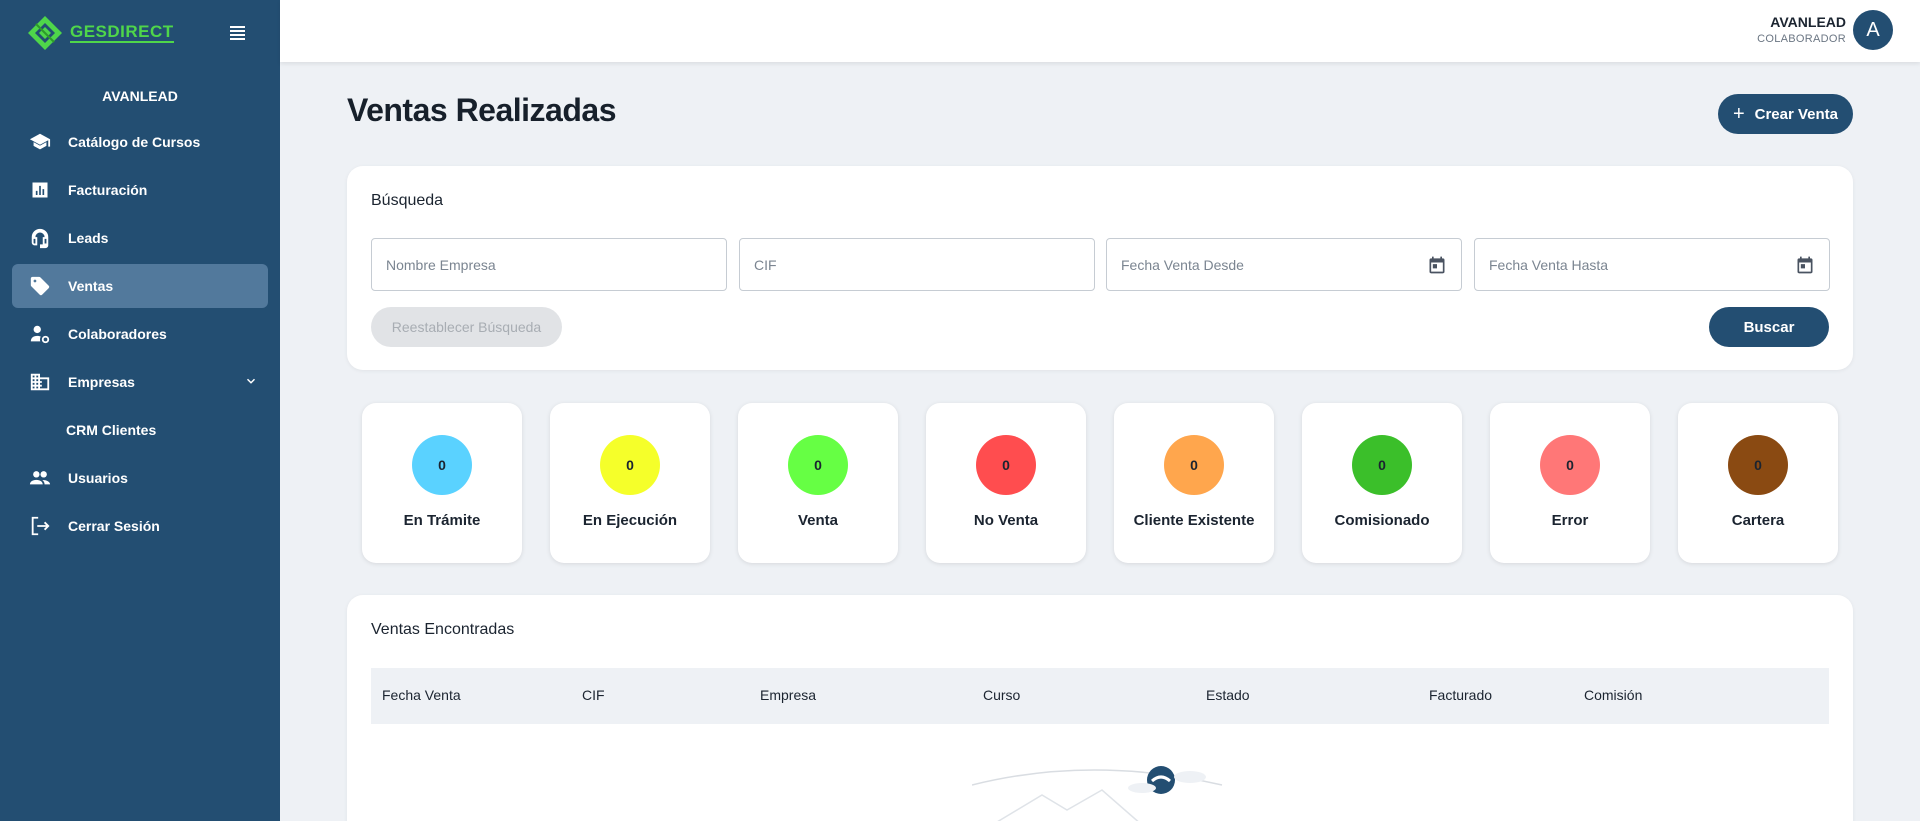  I want to click on column-header-cif: CIF, so click(593, 695).